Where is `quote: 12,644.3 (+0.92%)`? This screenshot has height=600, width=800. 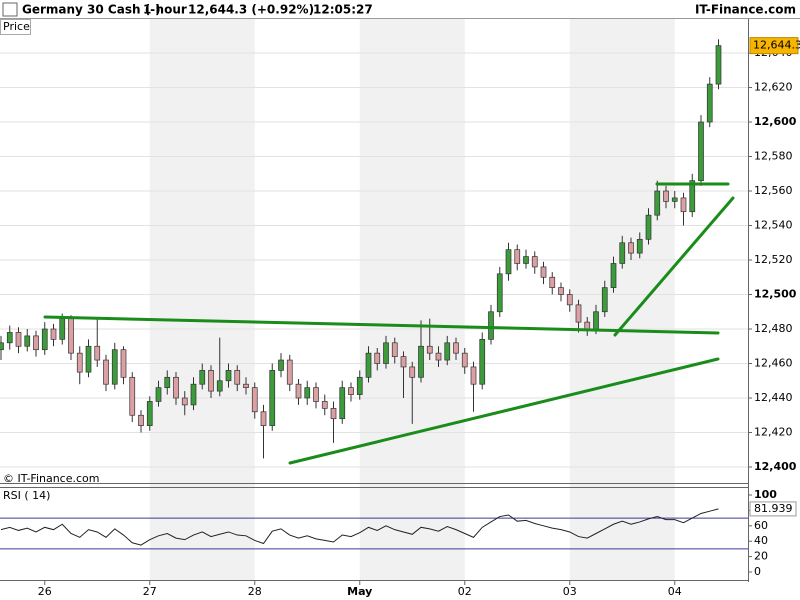 quote: 12,644.3 (+0.92%) is located at coordinates (251, 10).